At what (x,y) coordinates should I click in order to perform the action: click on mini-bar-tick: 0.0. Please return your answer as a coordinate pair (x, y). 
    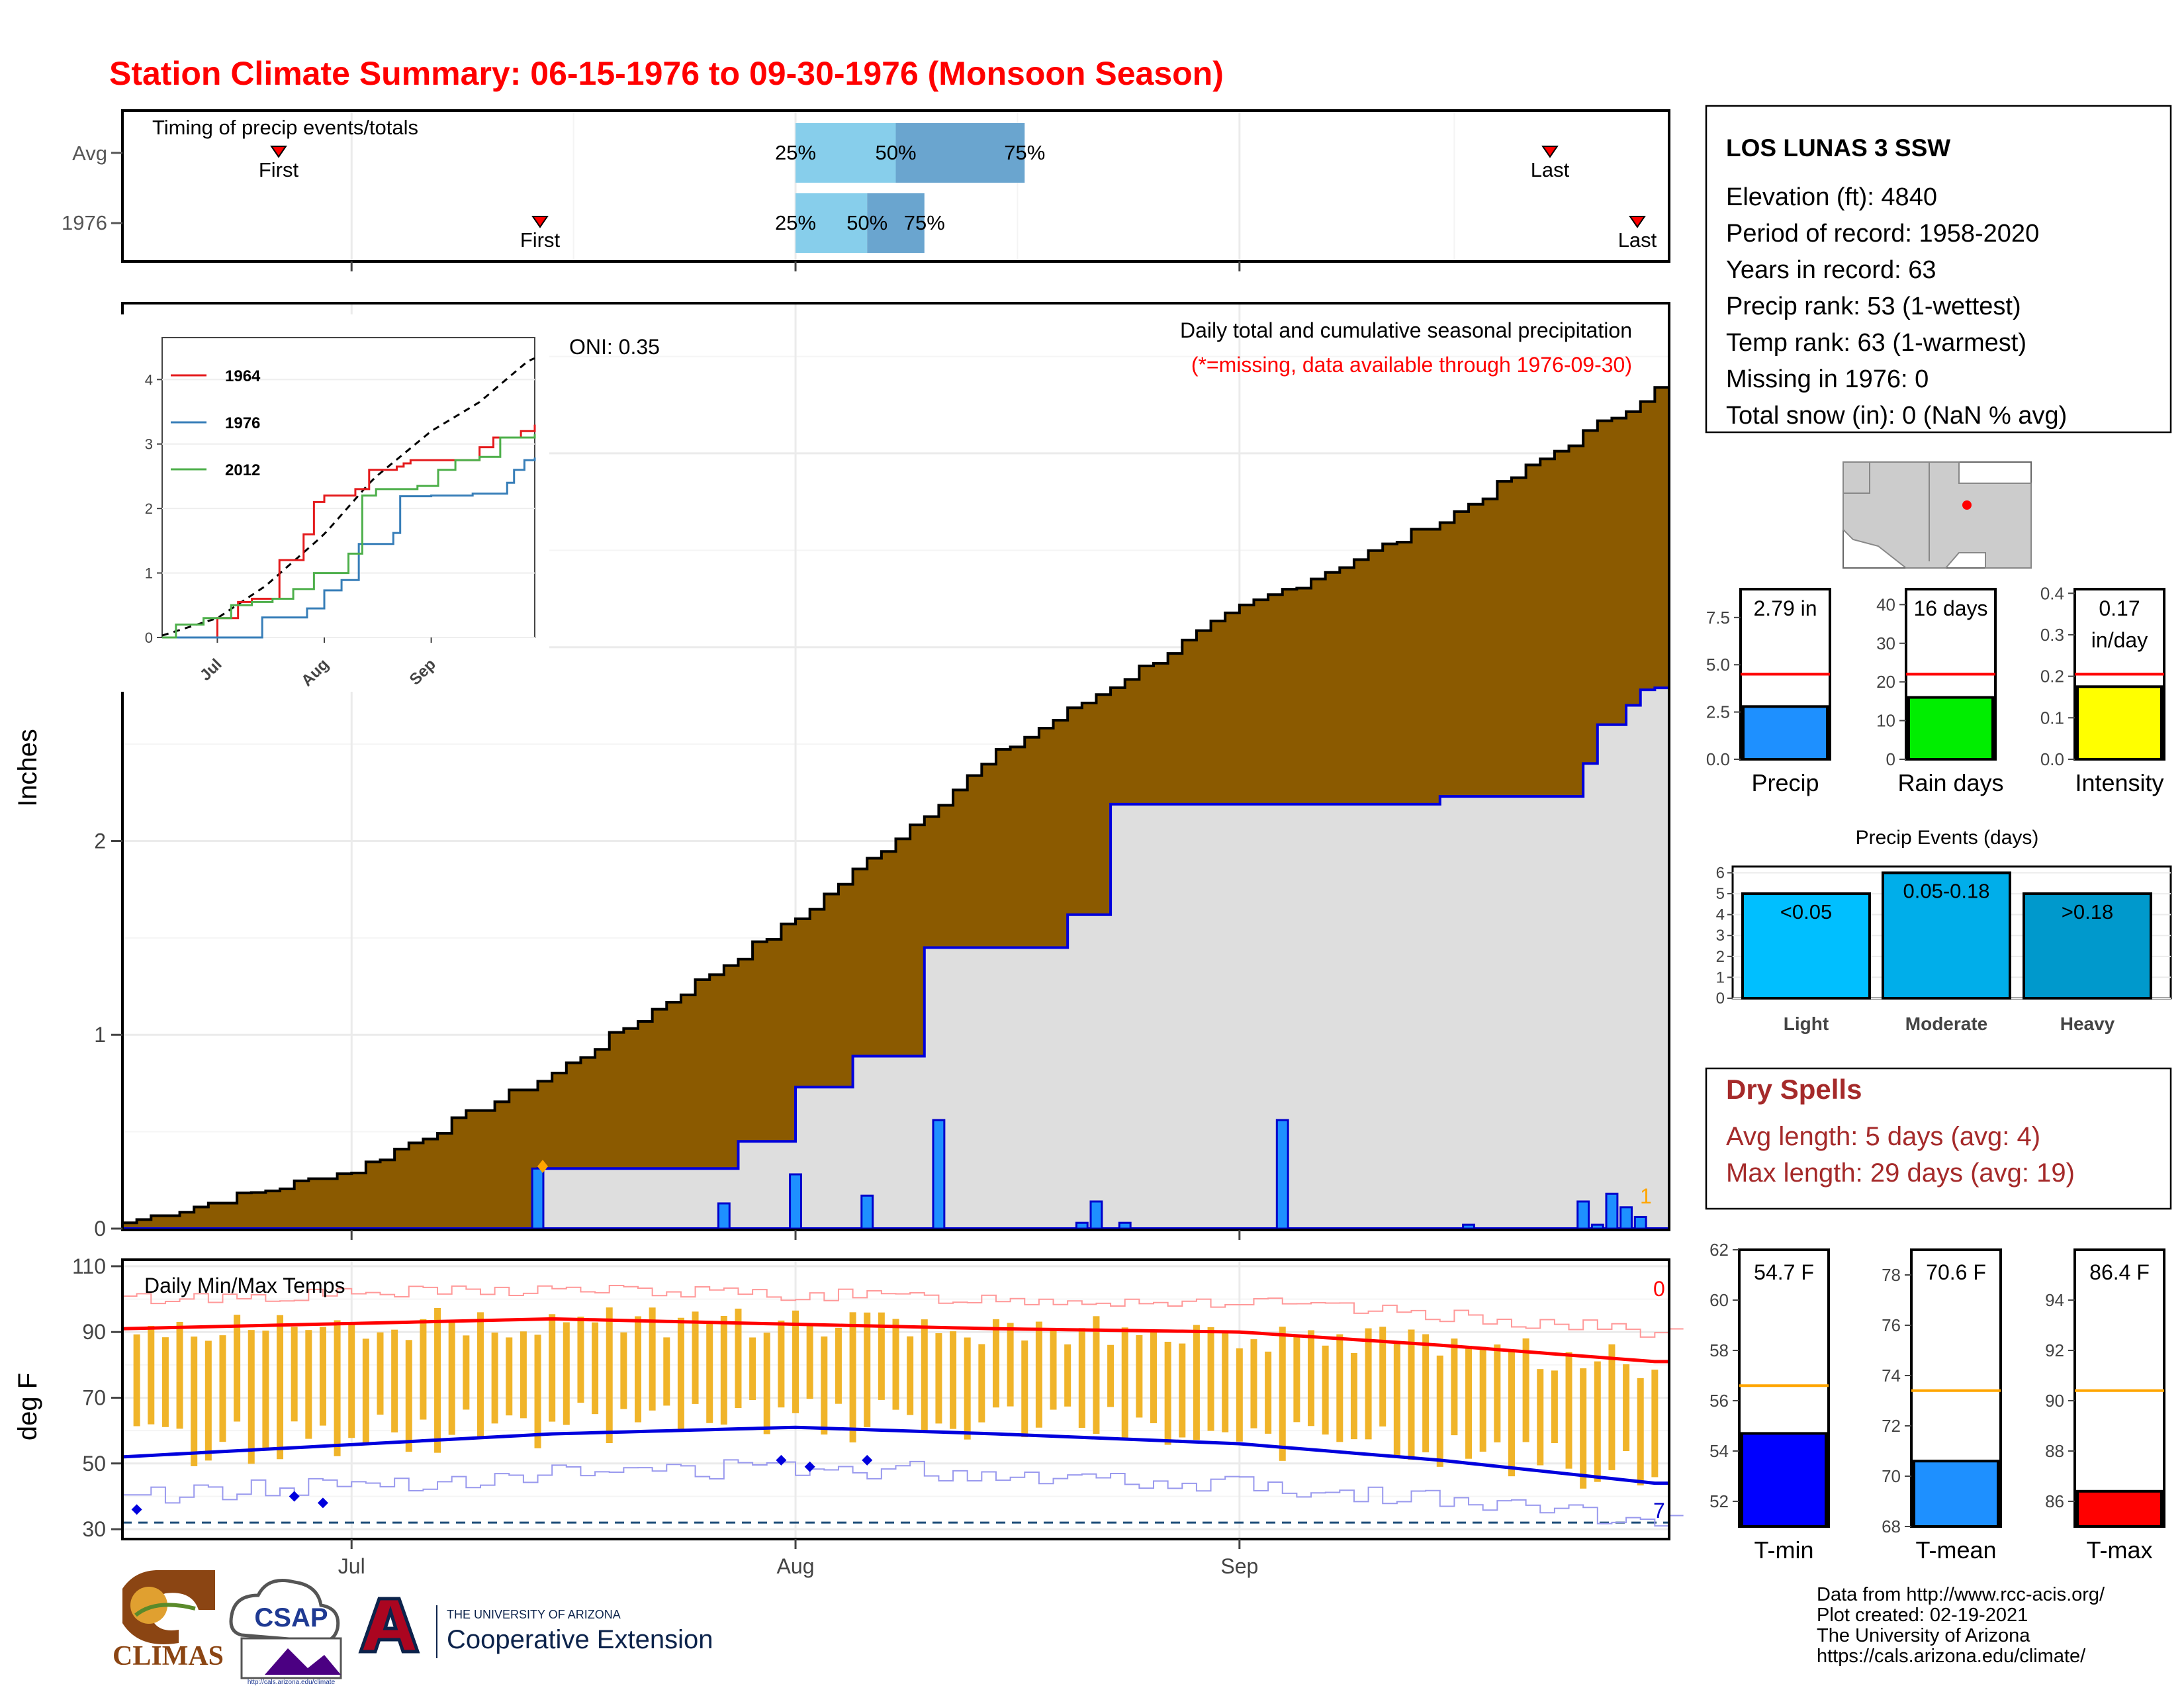
    Looking at the image, I should click on (1718, 759).